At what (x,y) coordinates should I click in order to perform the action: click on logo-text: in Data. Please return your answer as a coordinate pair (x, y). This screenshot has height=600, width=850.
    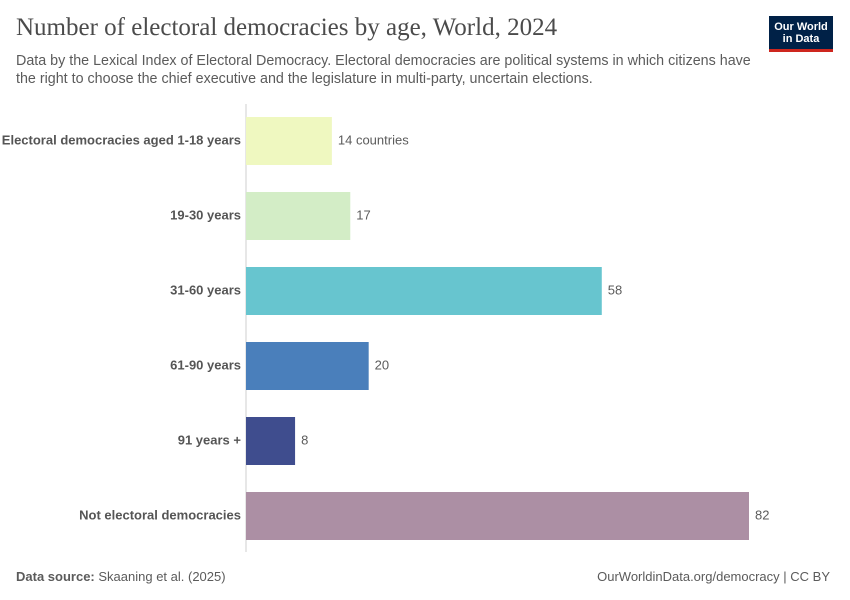
    Looking at the image, I should click on (801, 39).